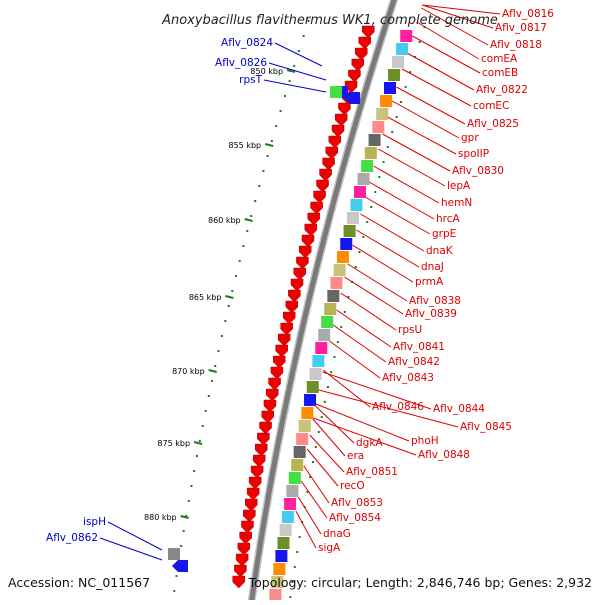  Describe the element at coordinates (369, 443) in the screenshot. I see `gene-label-right: dgkA` at that location.